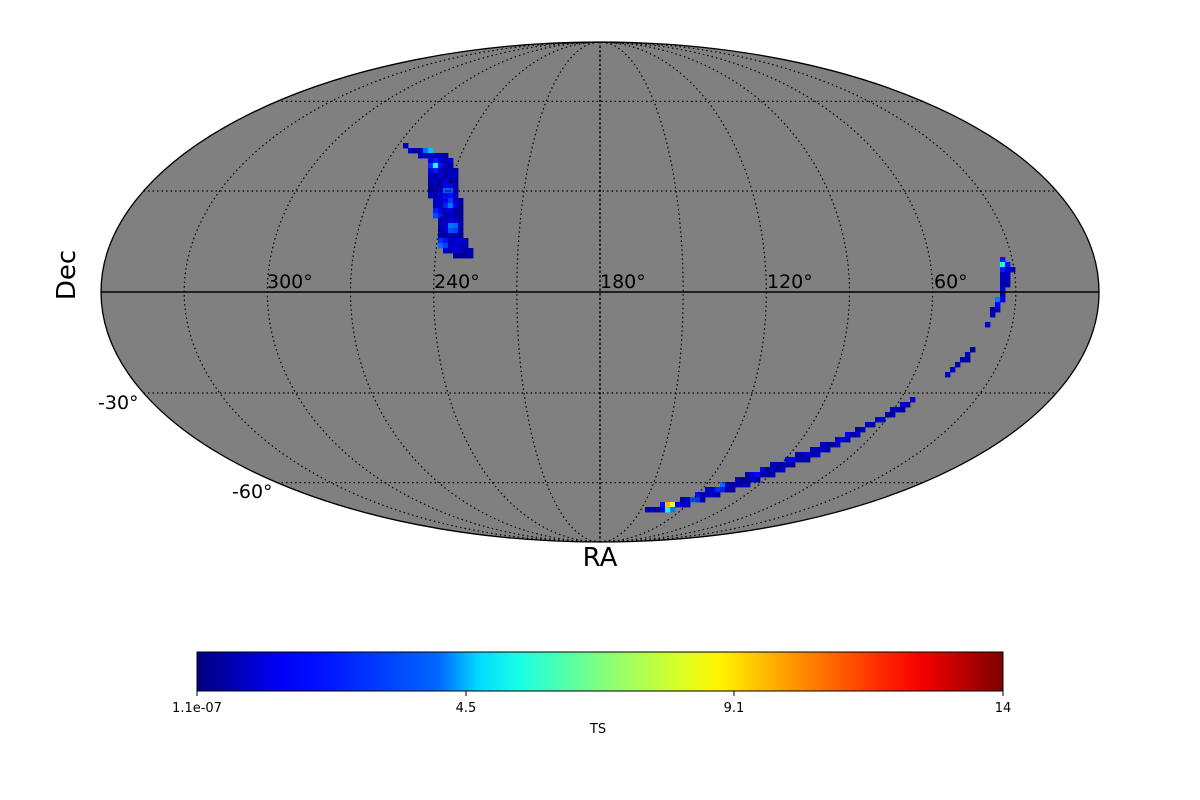 This screenshot has height=800, width=1200. What do you see at coordinates (600, 693) in the screenshot?
I see `colorbar-ticks` at bounding box center [600, 693].